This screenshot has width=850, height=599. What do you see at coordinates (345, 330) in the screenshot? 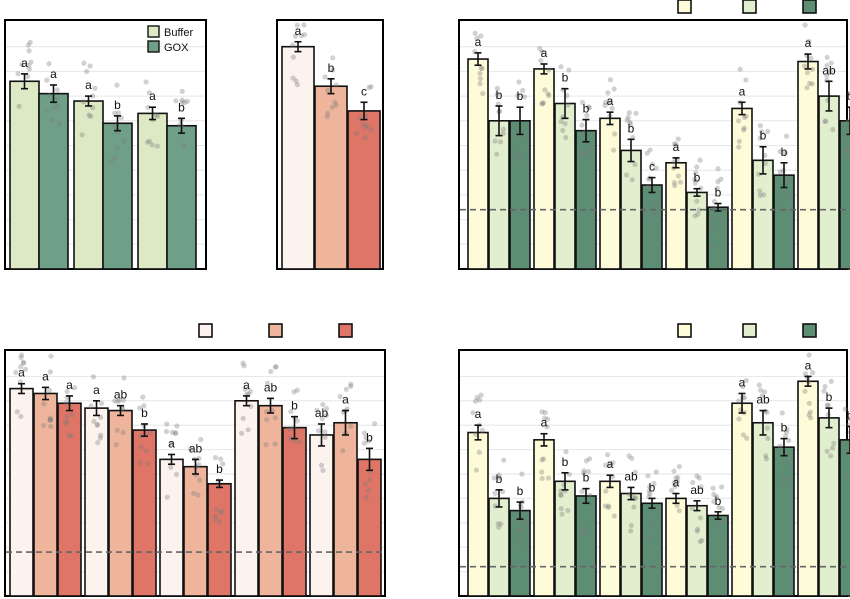
I see `legend-swatch` at bounding box center [345, 330].